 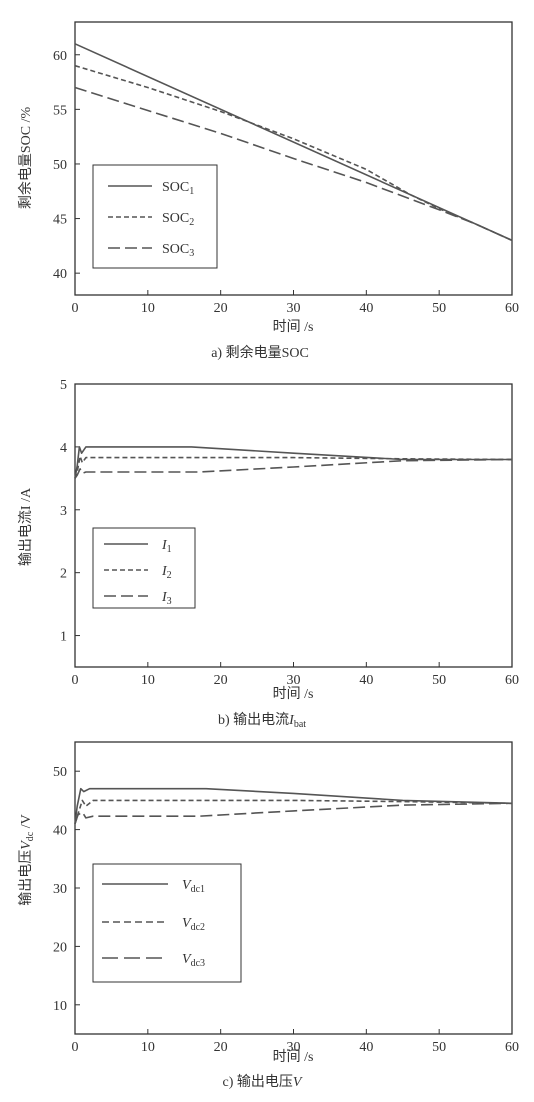 What do you see at coordinates (27, 860) in the screenshot?
I see `y-axis-label: 输出电压Vdc /V` at bounding box center [27, 860].